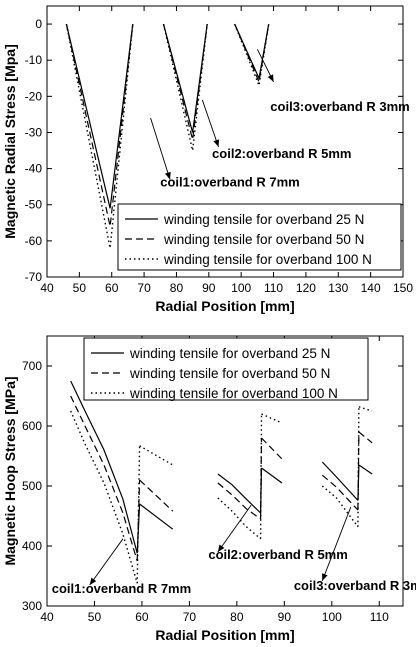  Describe the element at coordinates (38, 24) in the screenshot. I see `top-ytick-label-0: 0` at that location.